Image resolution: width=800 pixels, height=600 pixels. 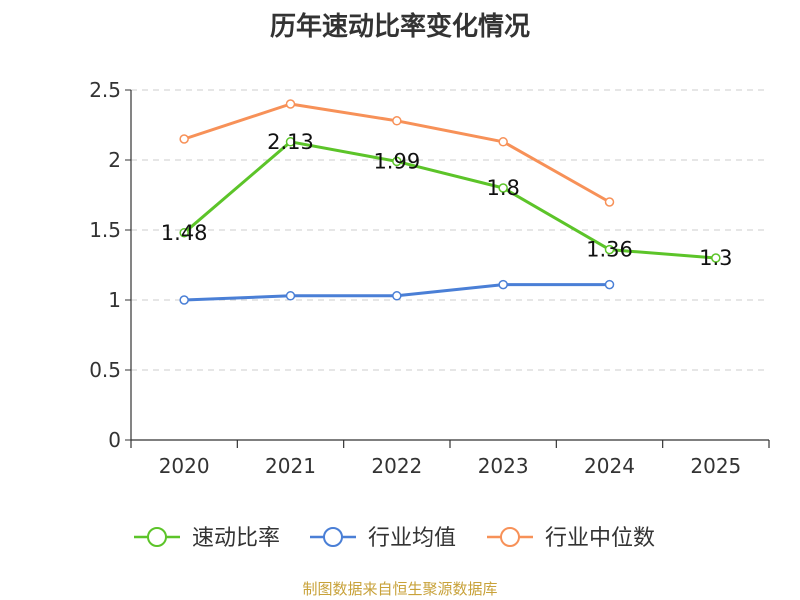 What do you see at coordinates (105, 370) in the screenshot?
I see `y-tick-label: 0.5` at bounding box center [105, 370].